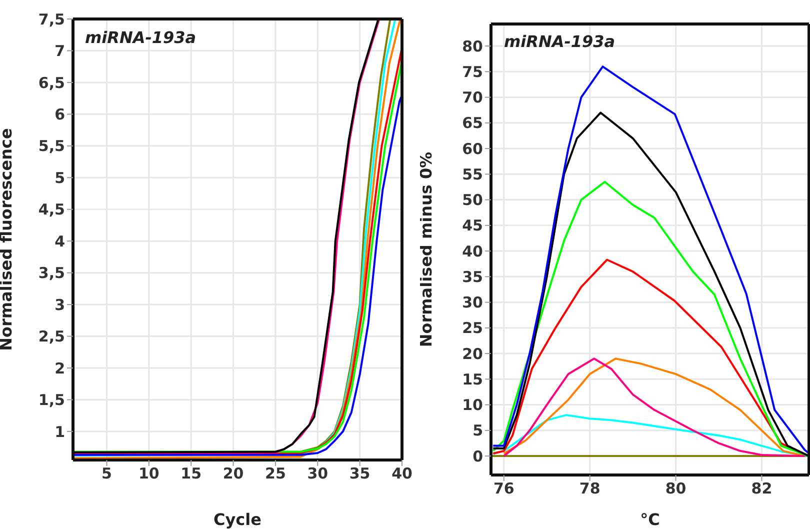 This screenshot has width=810, height=529. What do you see at coordinates (51, 209) in the screenshot?
I see `y-tick-label: 4,5` at bounding box center [51, 209].